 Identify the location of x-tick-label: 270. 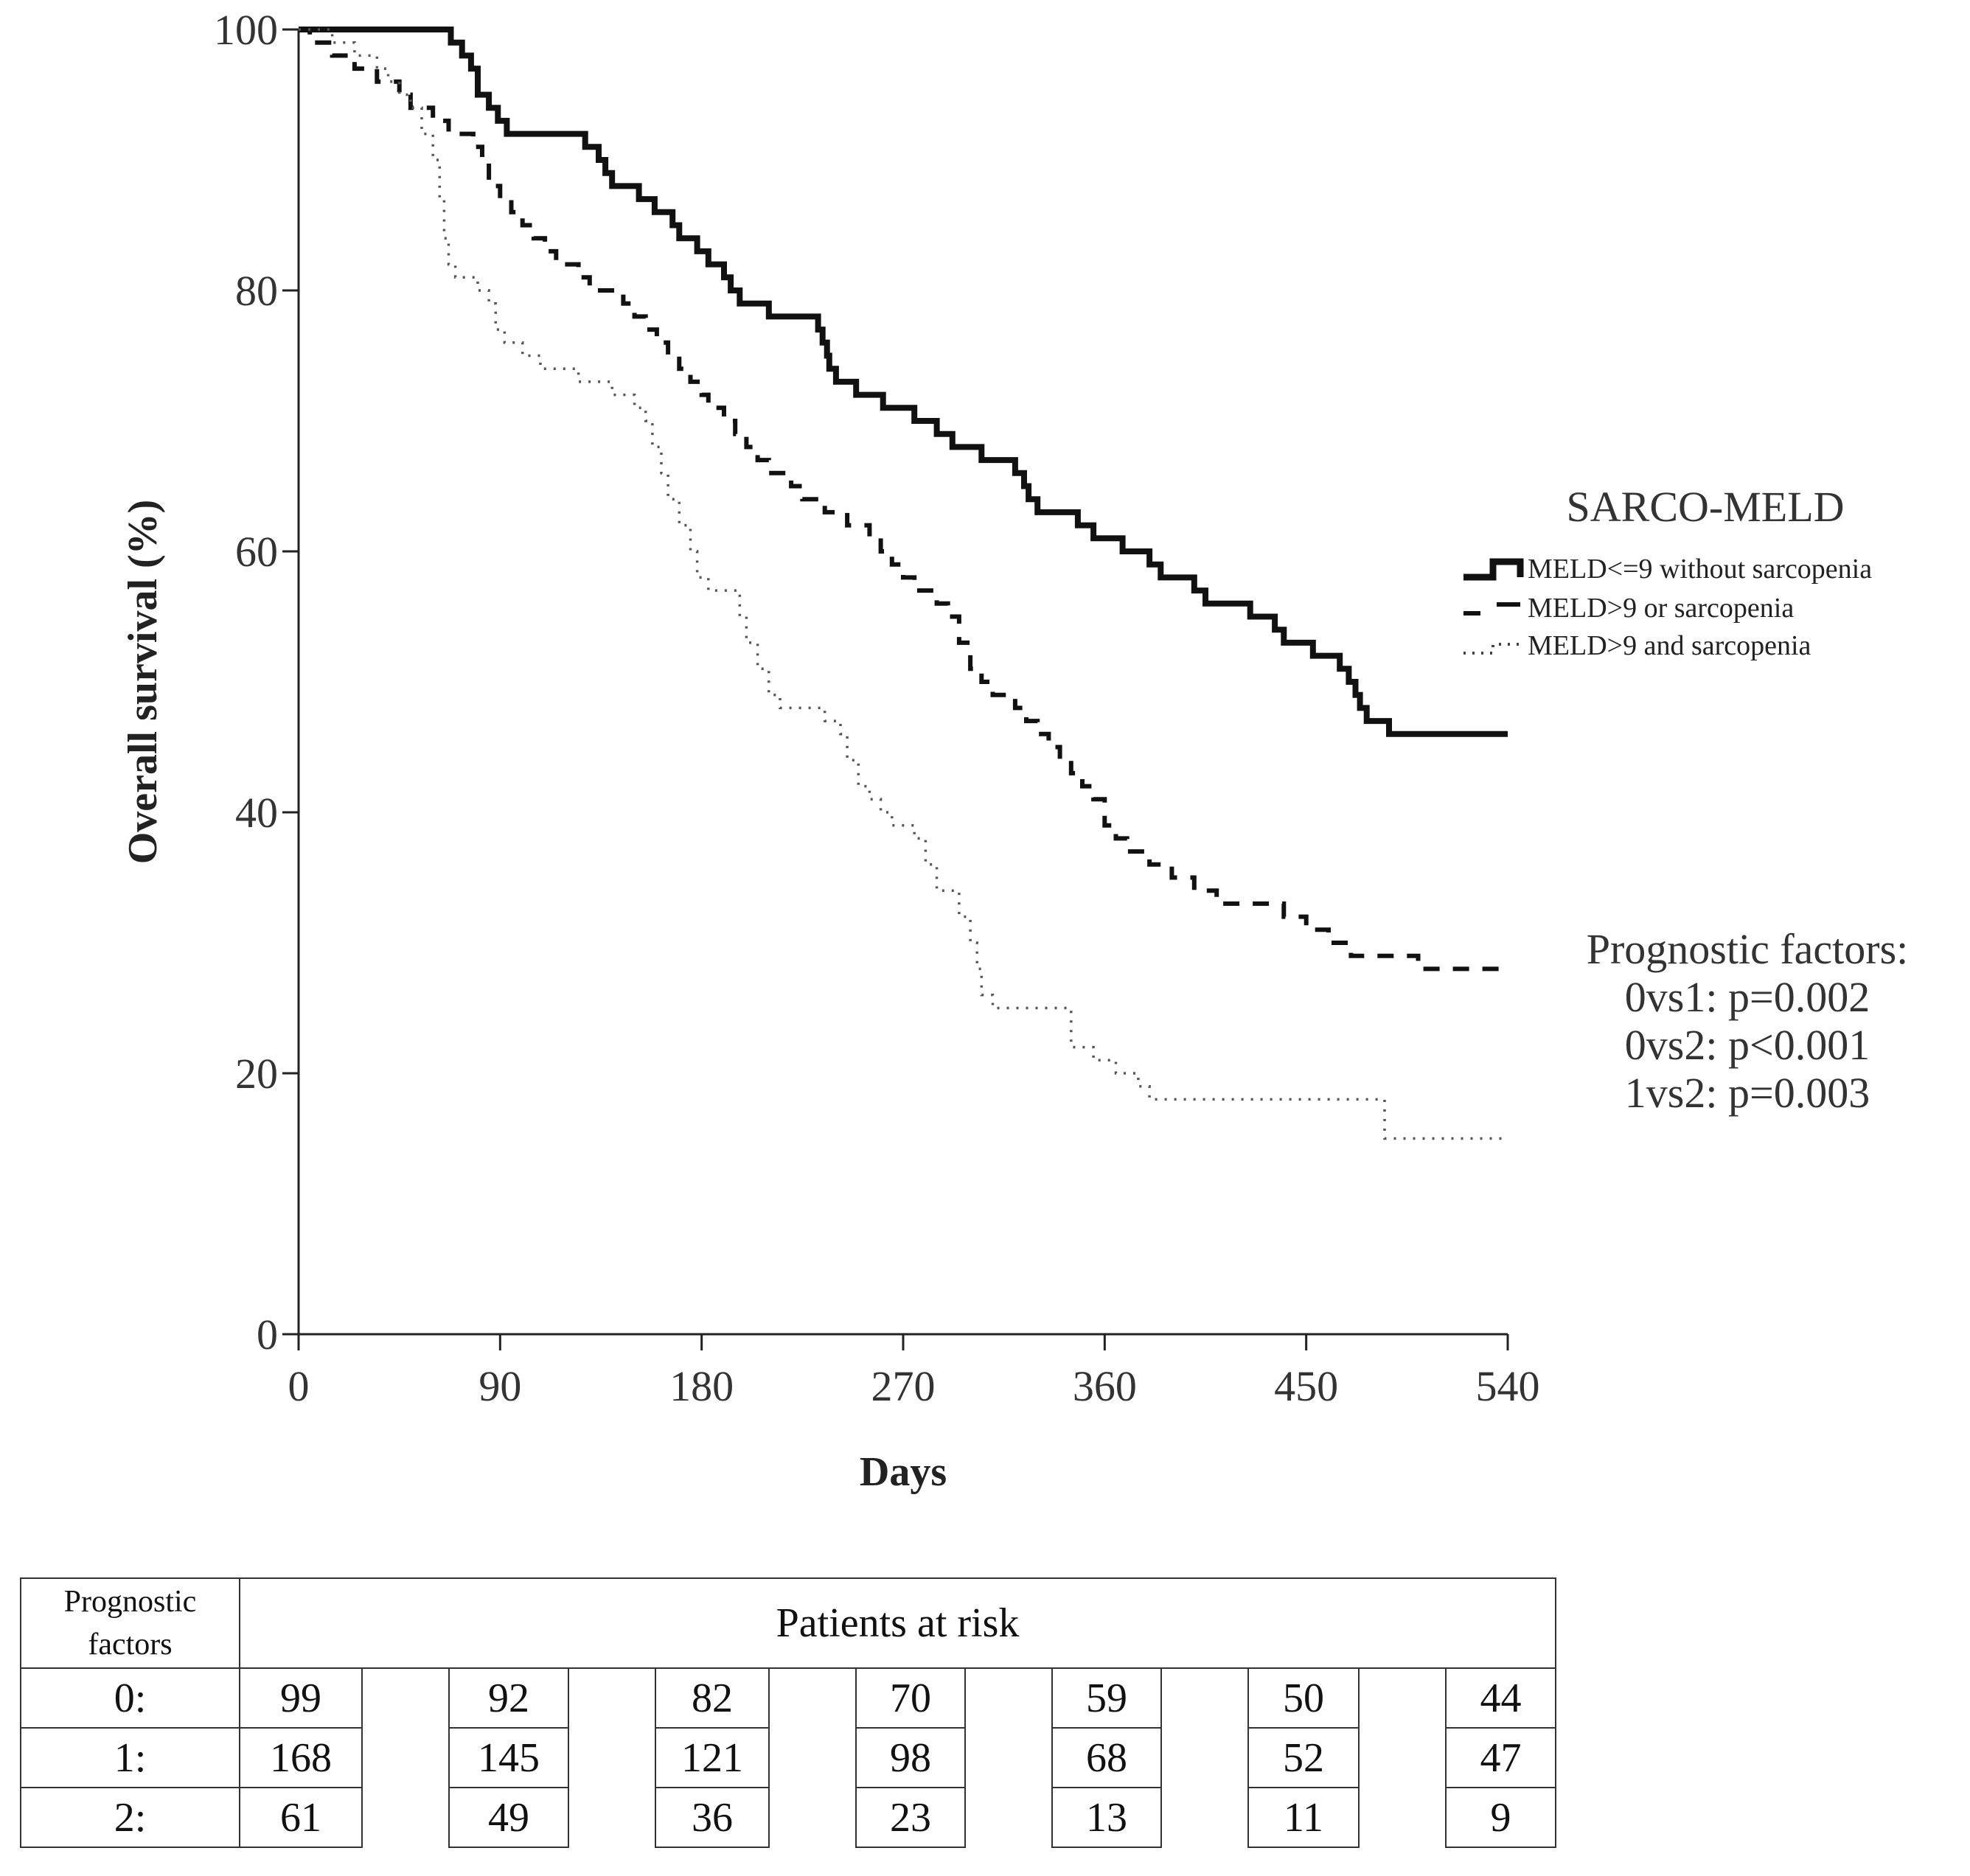
(904, 1386).